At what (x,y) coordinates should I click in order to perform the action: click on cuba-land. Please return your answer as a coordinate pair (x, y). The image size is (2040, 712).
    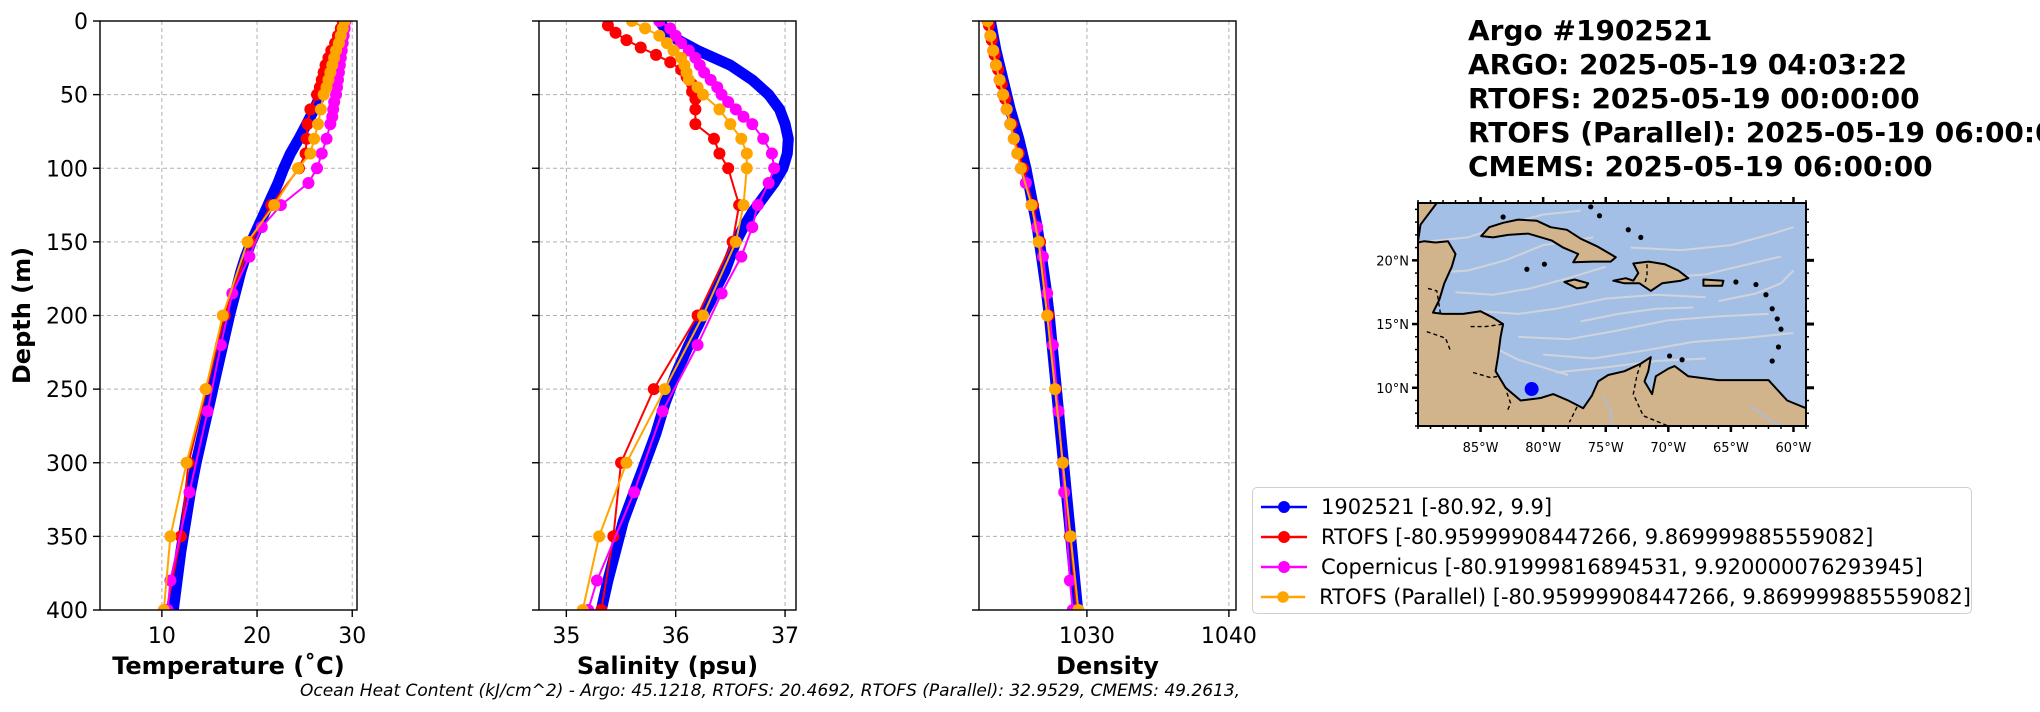
    Looking at the image, I should click on (1548, 241).